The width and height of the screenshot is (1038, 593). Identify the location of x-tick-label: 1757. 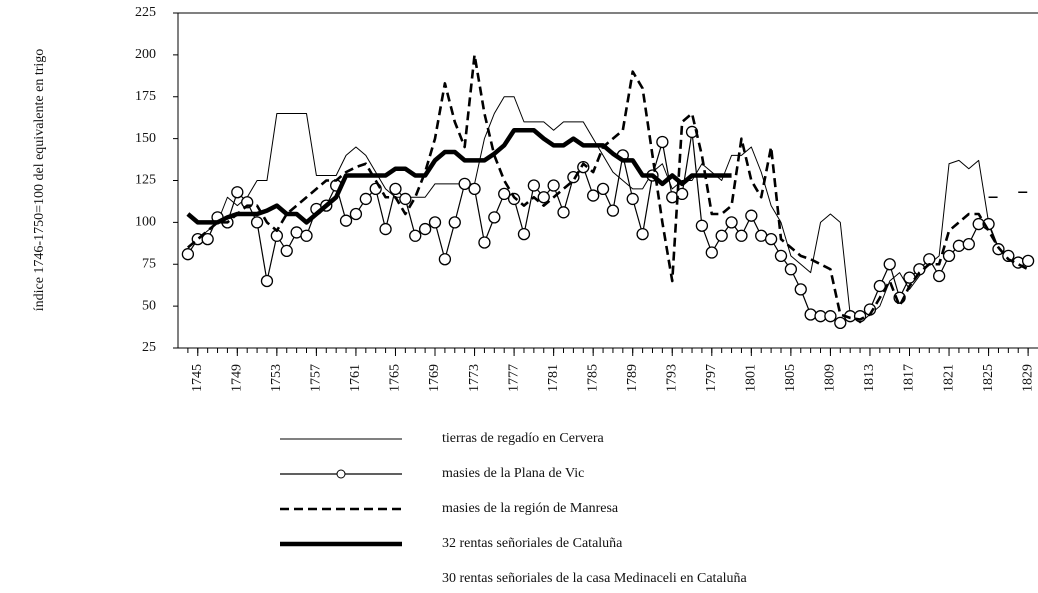
(316, 378).